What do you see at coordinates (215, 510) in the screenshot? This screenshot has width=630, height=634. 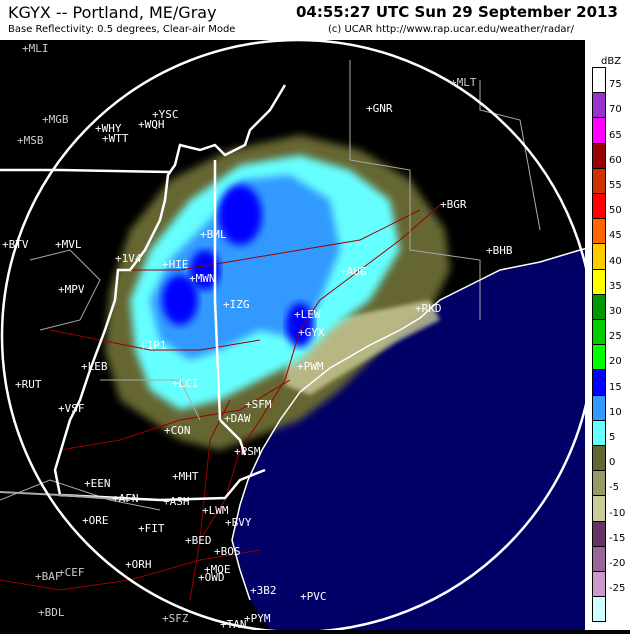 I see `city-label: +LWM` at bounding box center [215, 510].